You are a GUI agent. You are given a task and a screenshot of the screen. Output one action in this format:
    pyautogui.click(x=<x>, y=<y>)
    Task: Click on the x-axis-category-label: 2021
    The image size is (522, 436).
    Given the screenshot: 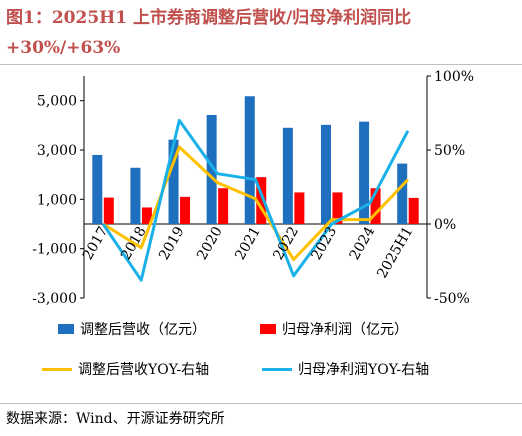 What is the action you would take?
    pyautogui.click(x=248, y=243)
    